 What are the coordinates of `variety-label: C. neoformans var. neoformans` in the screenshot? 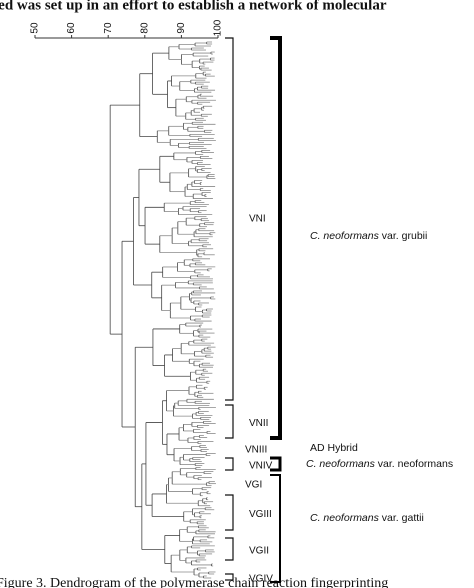 It's located at (379, 464).